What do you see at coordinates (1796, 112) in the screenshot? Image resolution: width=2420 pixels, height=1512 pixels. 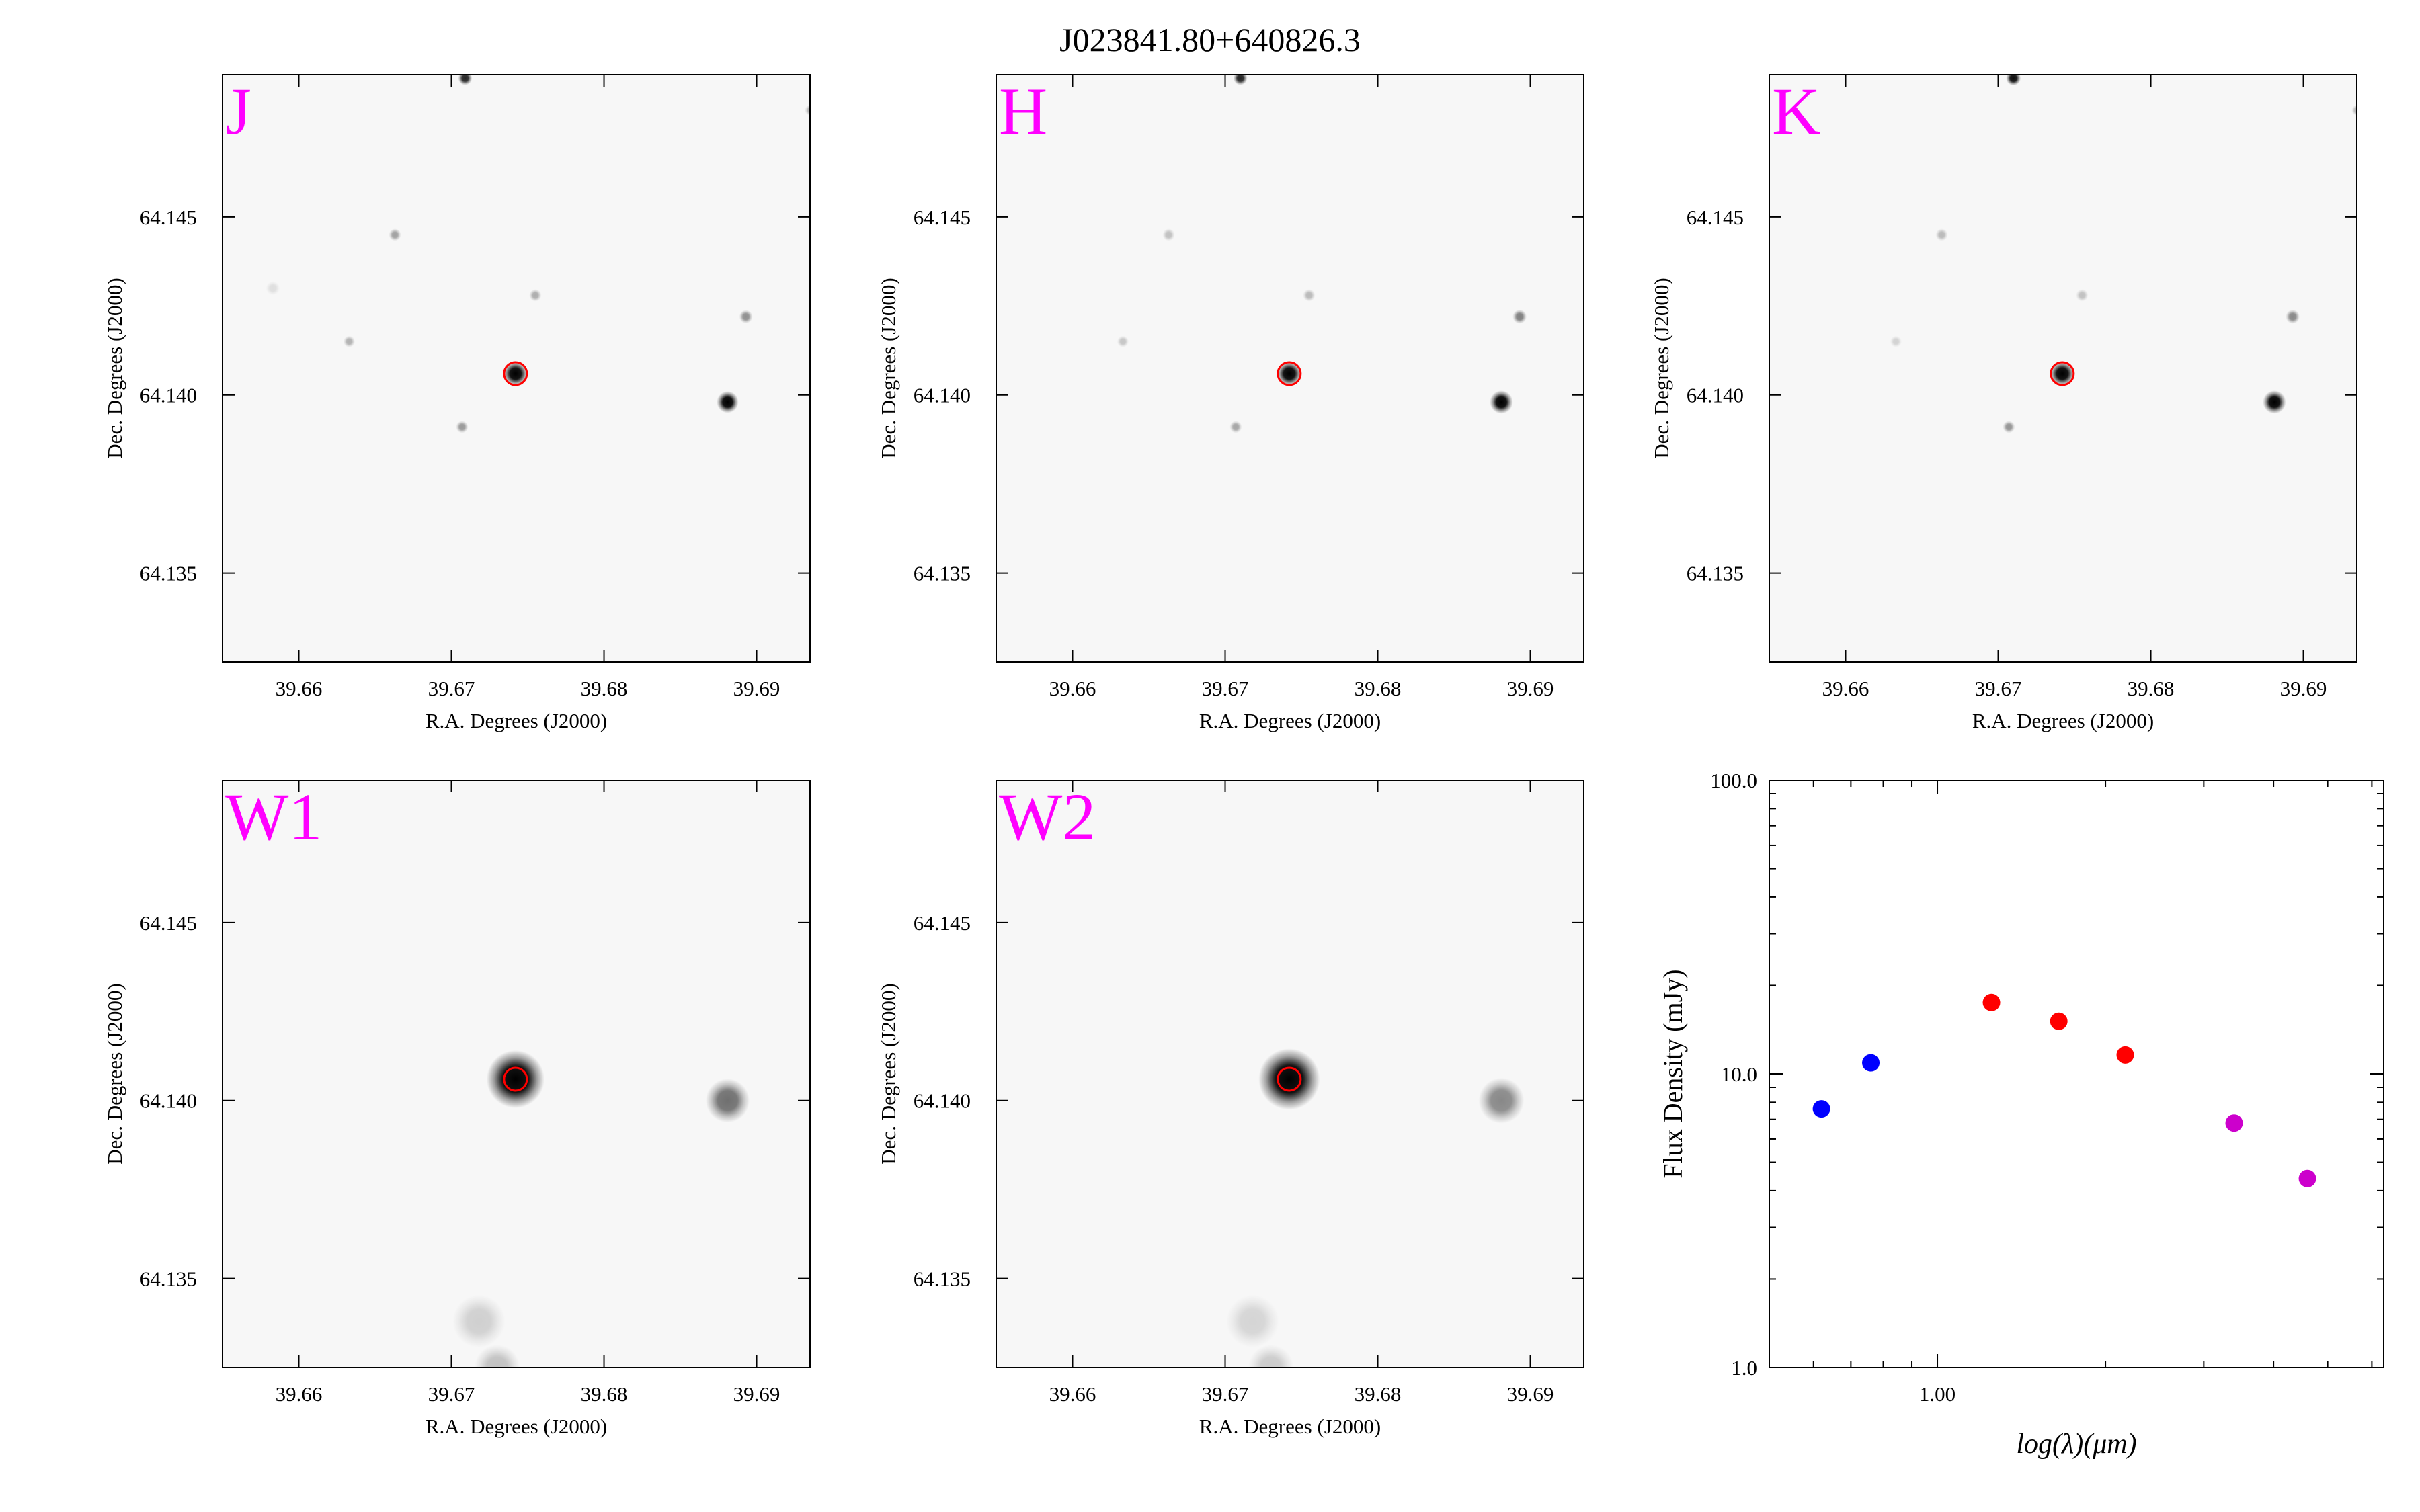 I see `band-label: K` at bounding box center [1796, 112].